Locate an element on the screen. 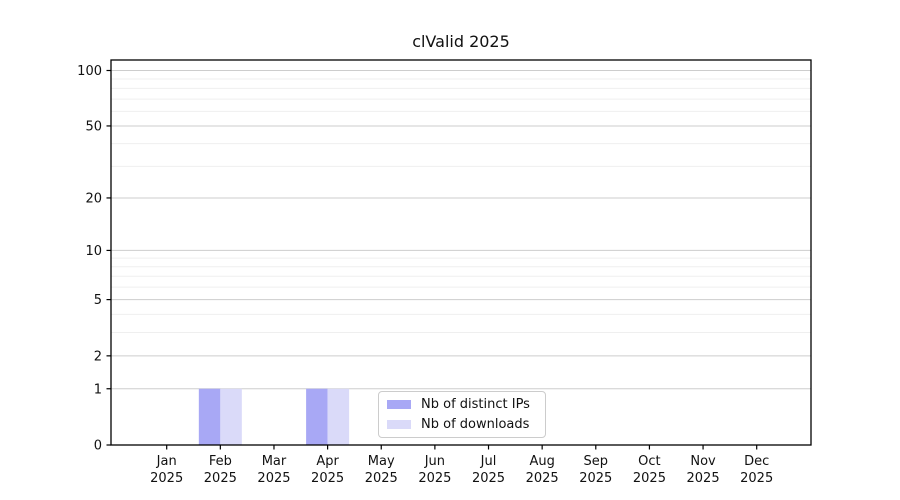 The width and height of the screenshot is (900, 500). bar-apr-downloads is located at coordinates (338, 416).